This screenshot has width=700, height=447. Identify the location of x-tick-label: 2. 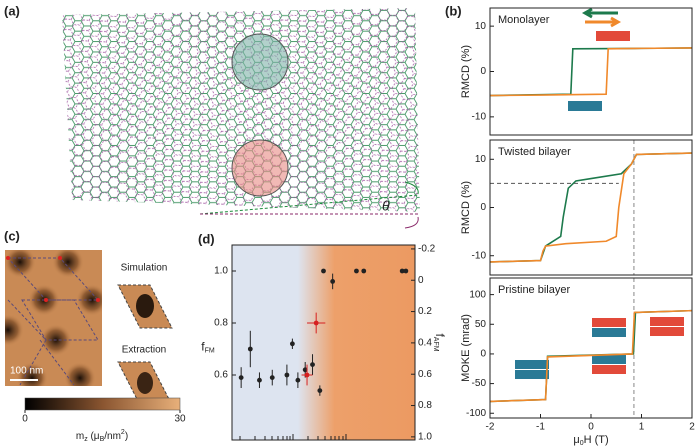
(692, 427).